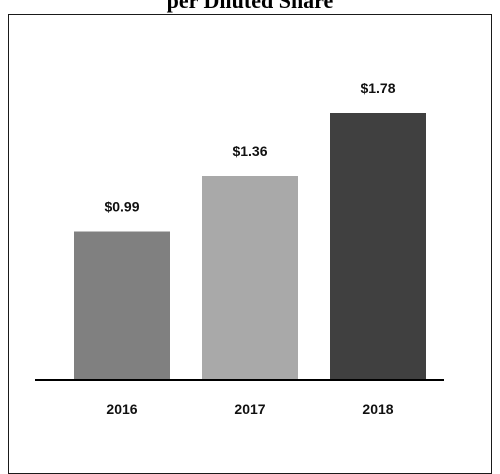 This screenshot has width=500, height=474. I want to click on x-tick-labels-group: 2016 2017 2018, so click(249, 409).